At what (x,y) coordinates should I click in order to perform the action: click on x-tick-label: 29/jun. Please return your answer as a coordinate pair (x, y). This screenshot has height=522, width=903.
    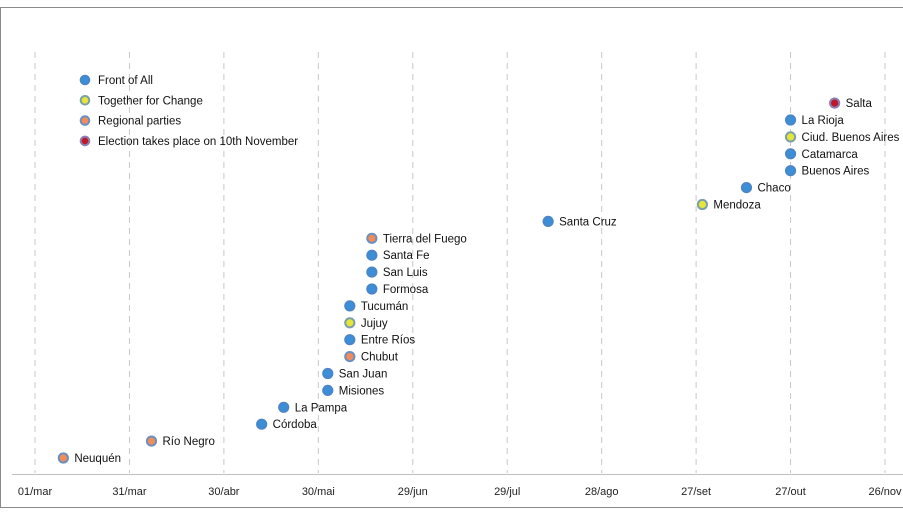
    Looking at the image, I should click on (413, 492).